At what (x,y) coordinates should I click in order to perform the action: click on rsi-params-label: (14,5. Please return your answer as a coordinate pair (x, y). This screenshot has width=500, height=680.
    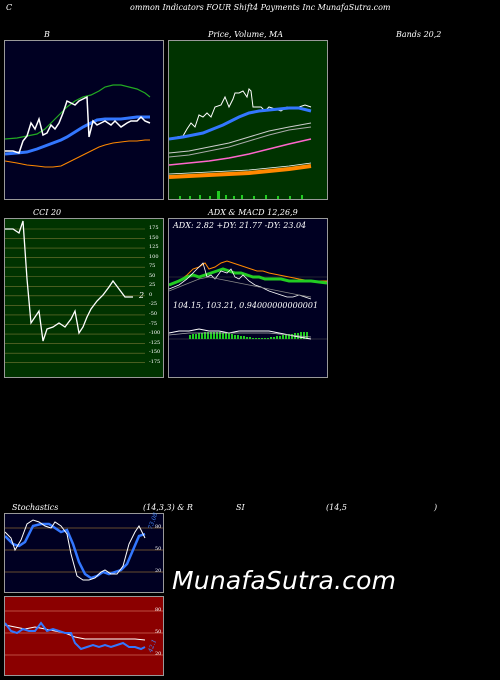
    Looking at the image, I should click on (336, 507).